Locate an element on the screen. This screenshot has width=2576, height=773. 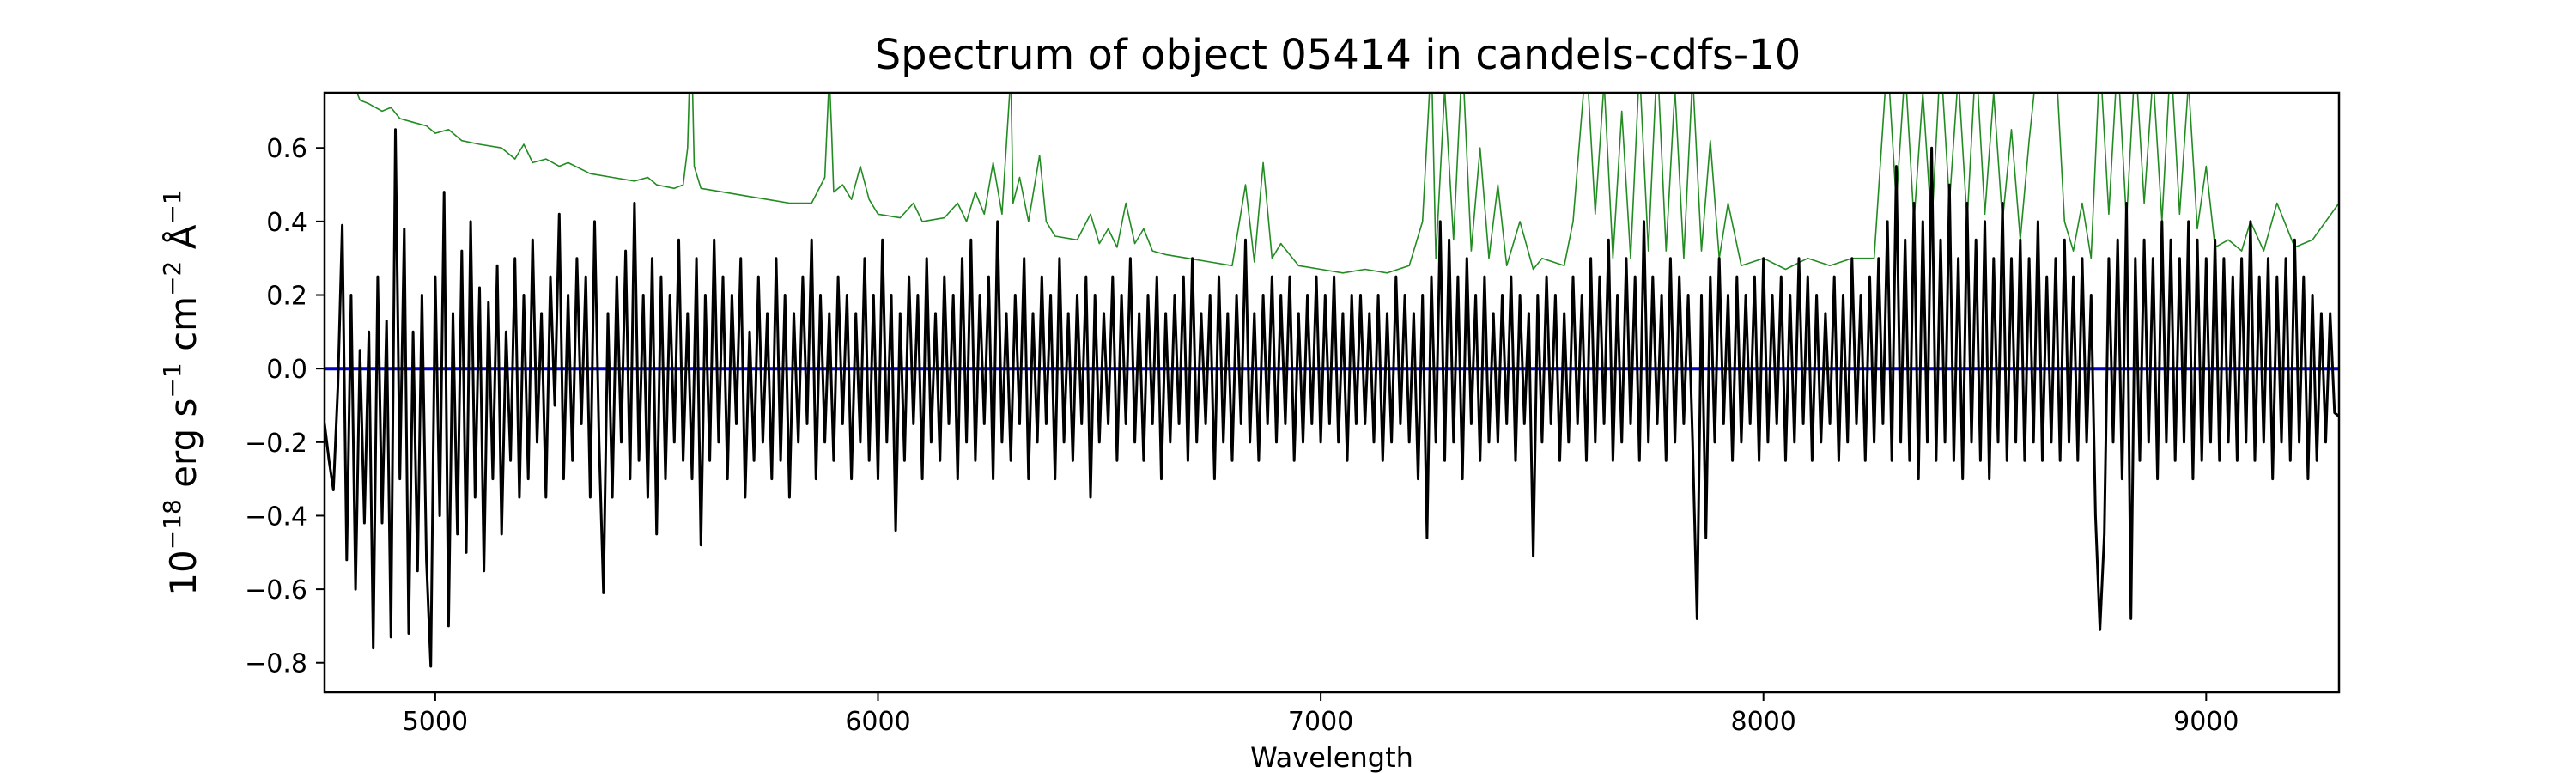
y-label-exponent: −18 is located at coordinates (172, 524).